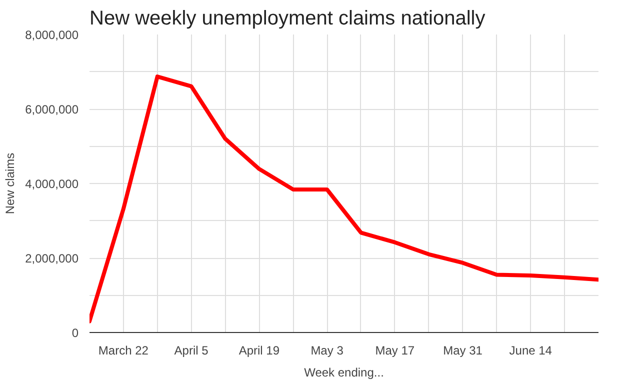 The height and width of the screenshot is (382, 618). Describe the element at coordinates (52, 35) in the screenshot. I see `y-tick-label: 8,000,000` at that location.